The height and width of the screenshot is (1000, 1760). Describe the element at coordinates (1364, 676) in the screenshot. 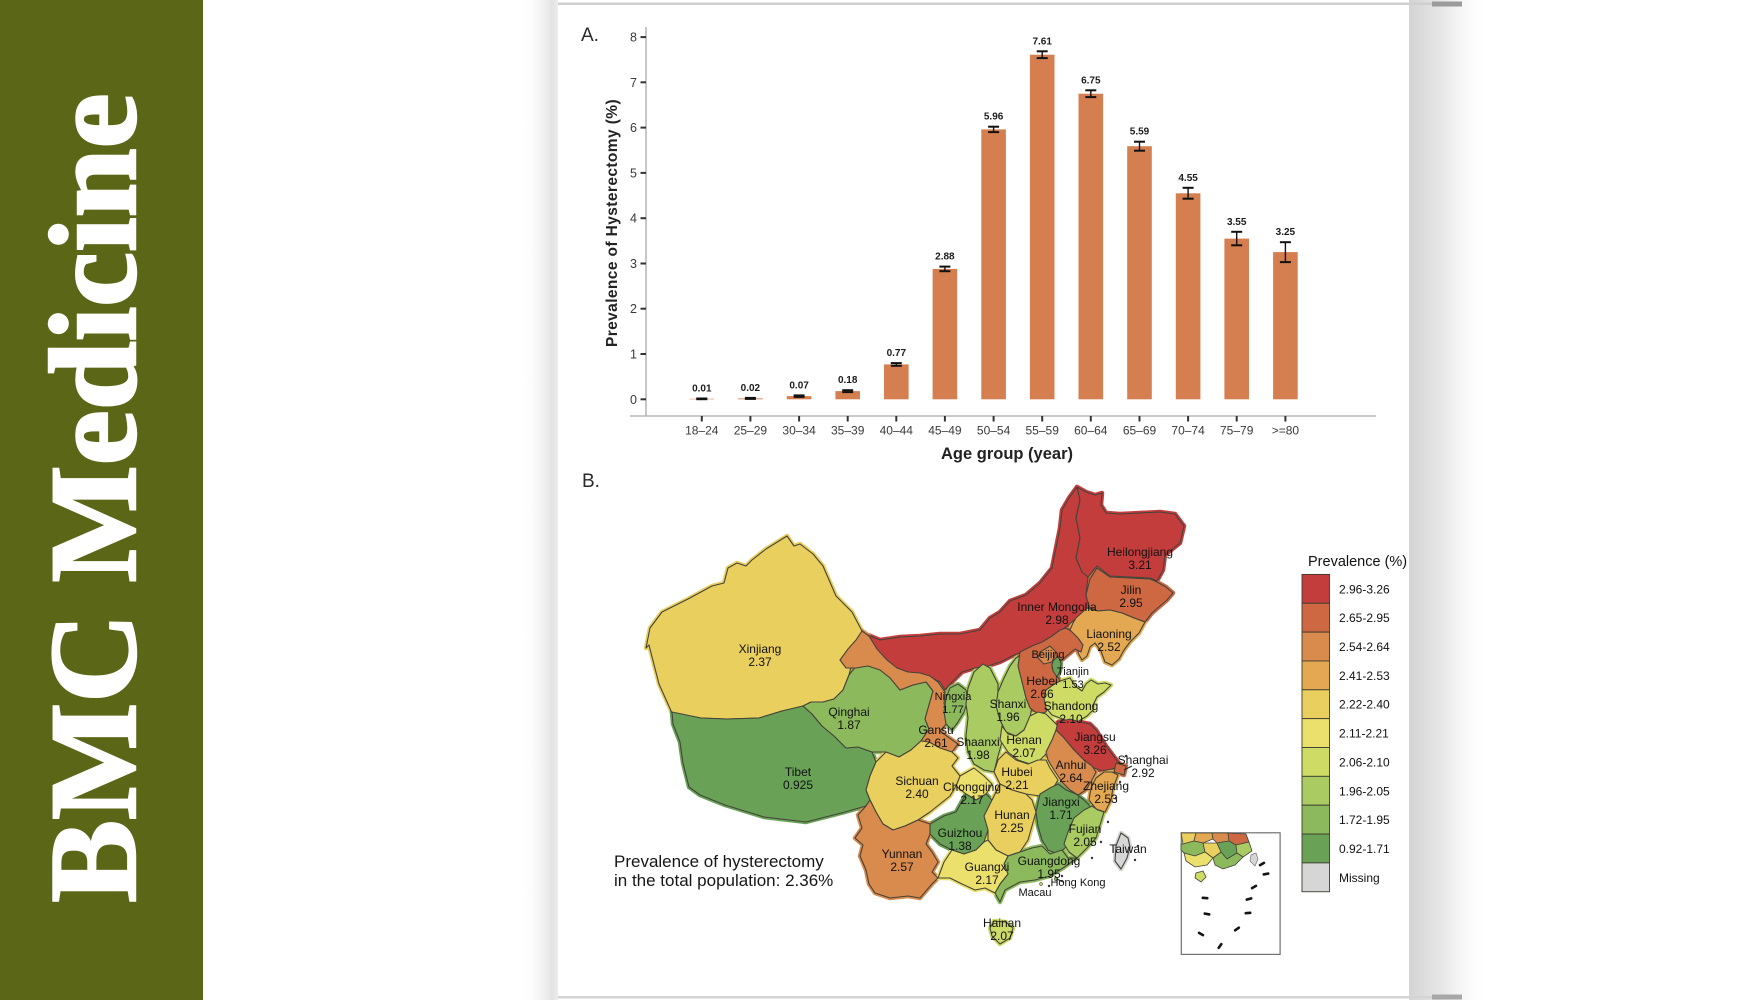

I see `svg-text: 2.41-2.53` at that location.